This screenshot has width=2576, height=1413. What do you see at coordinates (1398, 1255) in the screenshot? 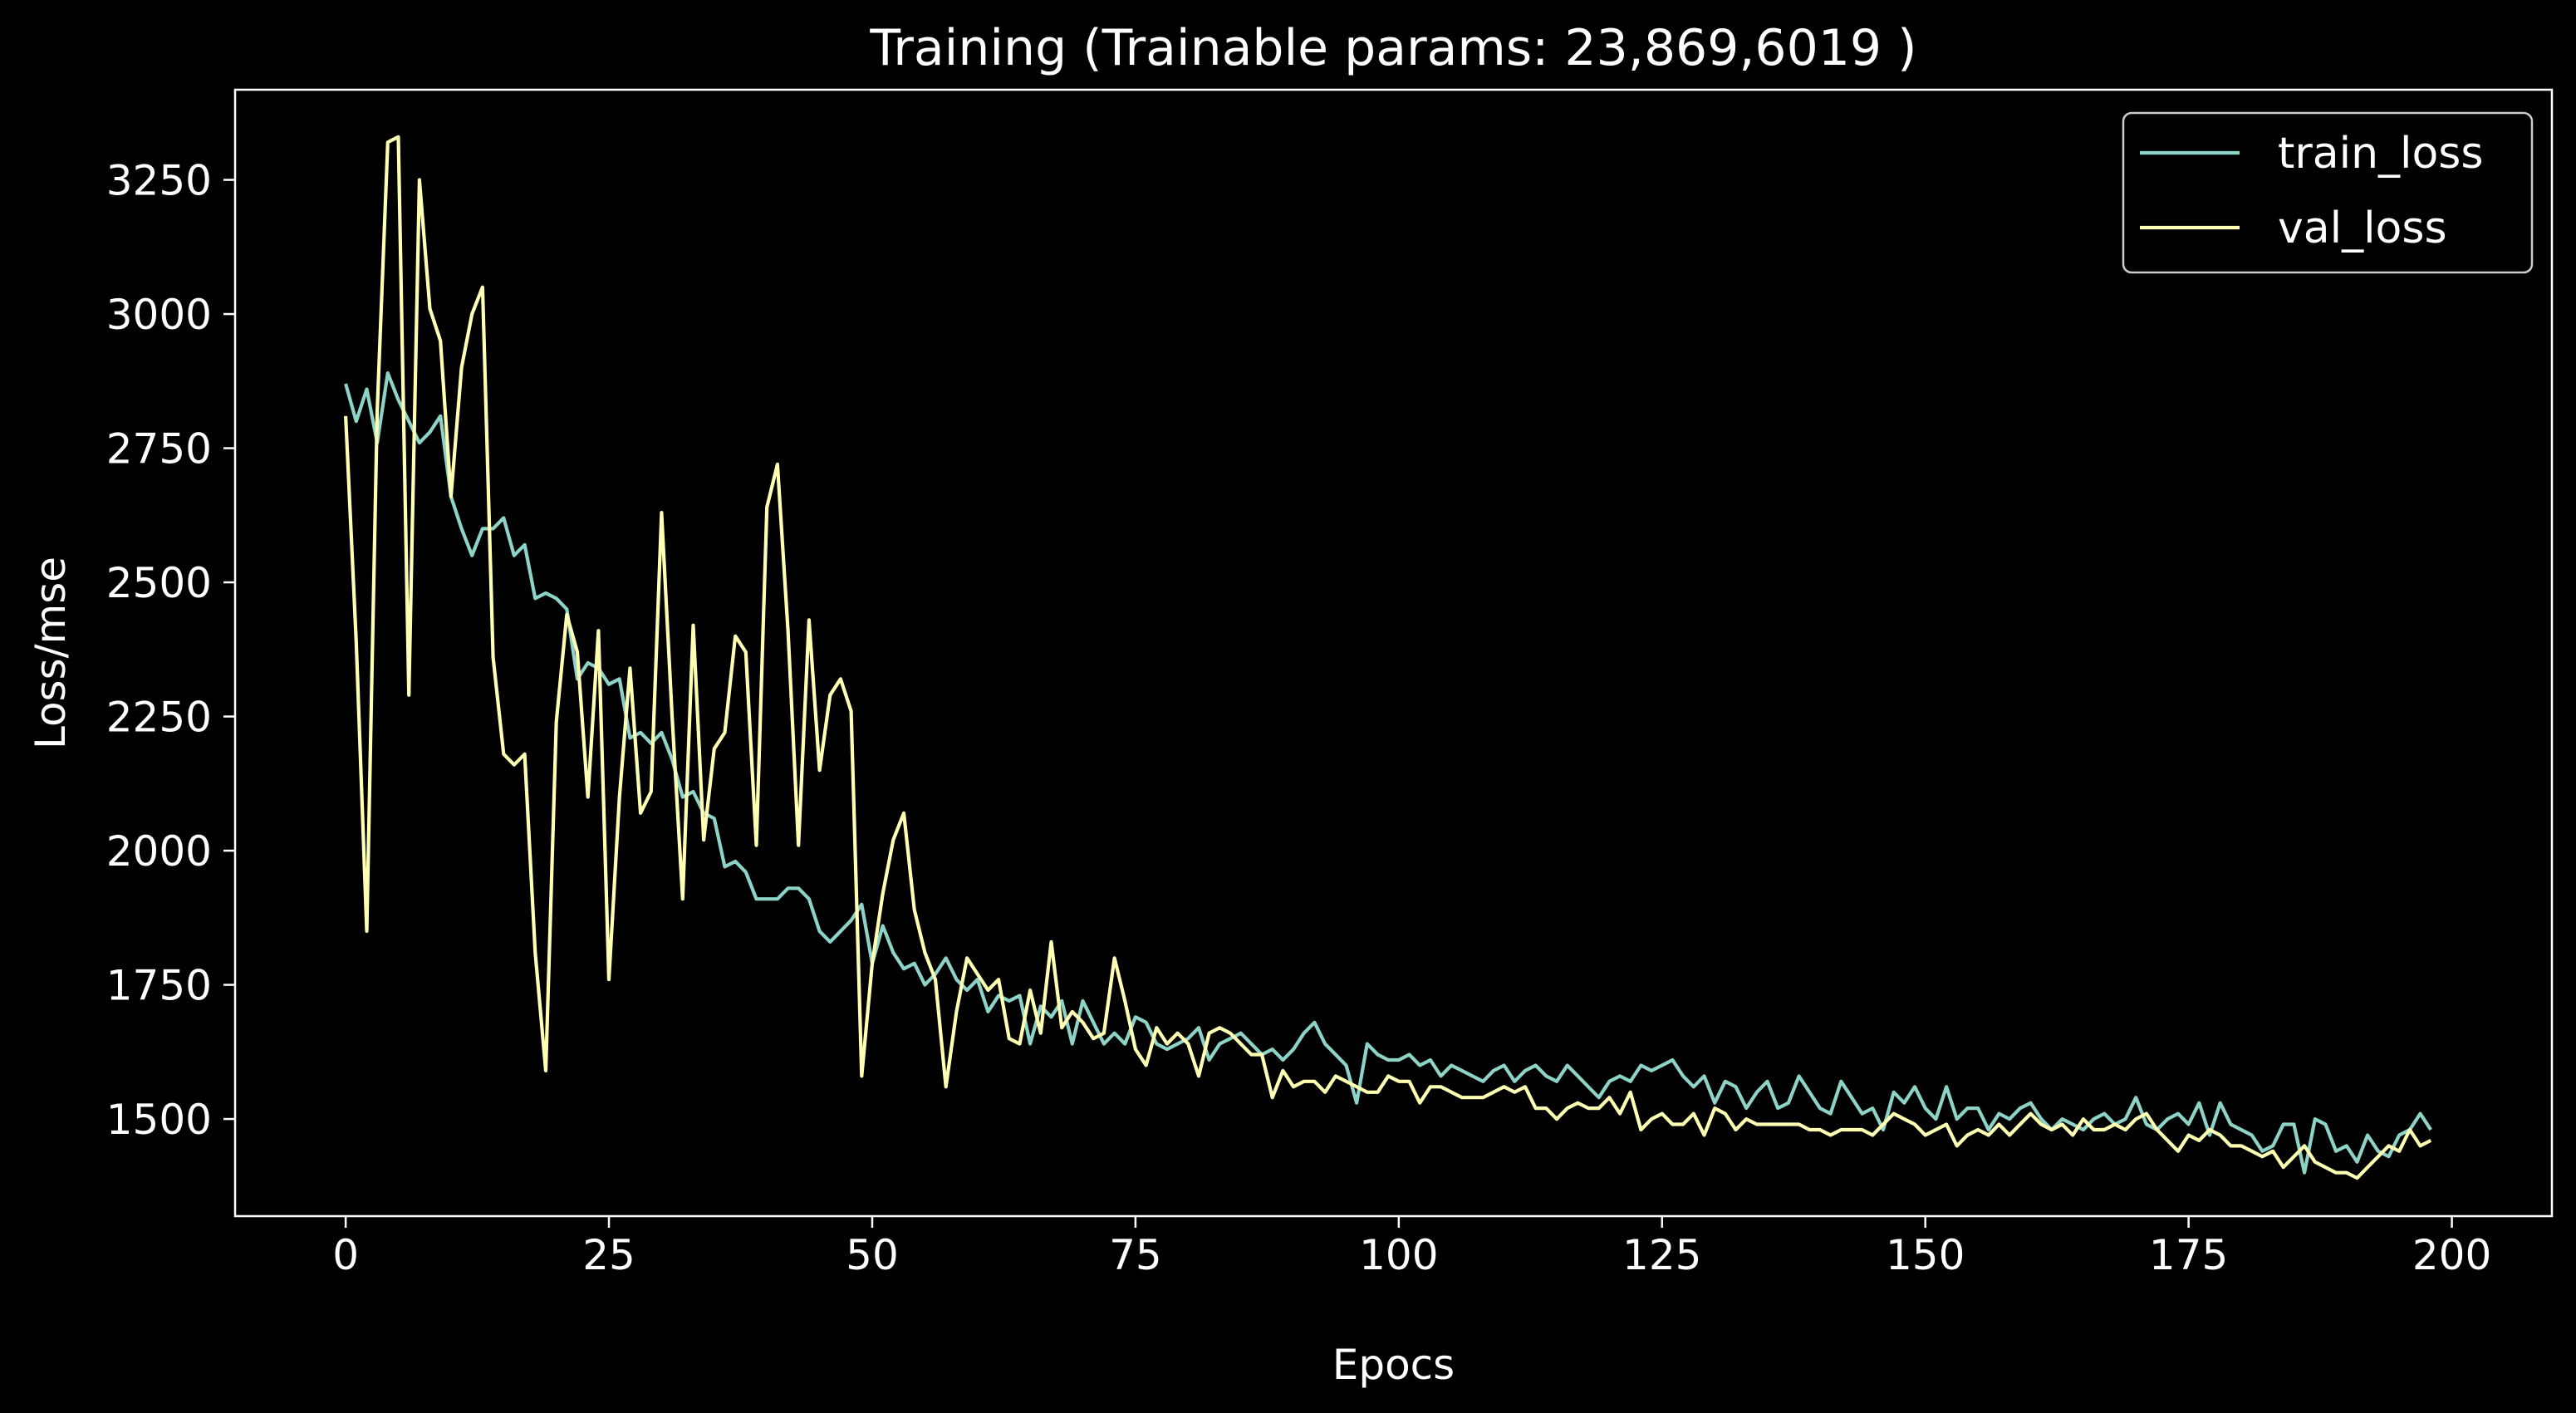
I see `x-tick-label: 100` at bounding box center [1398, 1255].